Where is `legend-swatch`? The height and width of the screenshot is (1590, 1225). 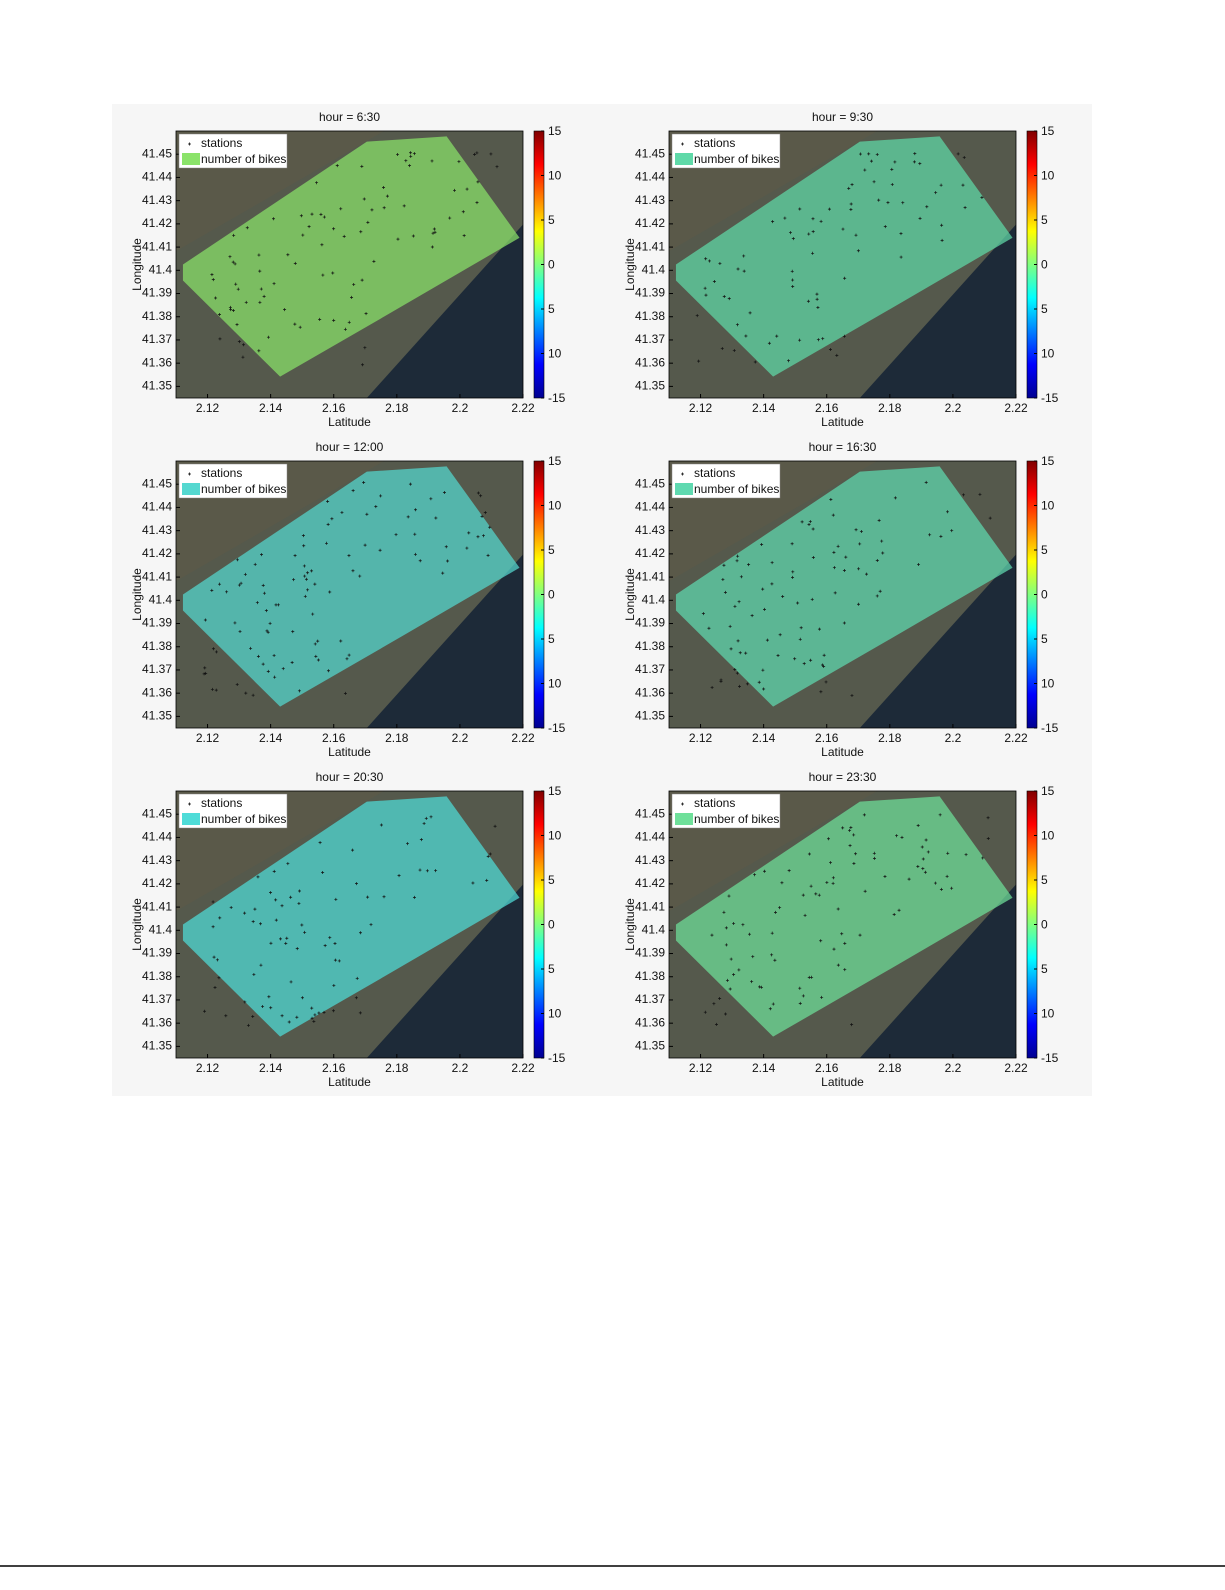
legend-swatch is located at coordinates (684, 819).